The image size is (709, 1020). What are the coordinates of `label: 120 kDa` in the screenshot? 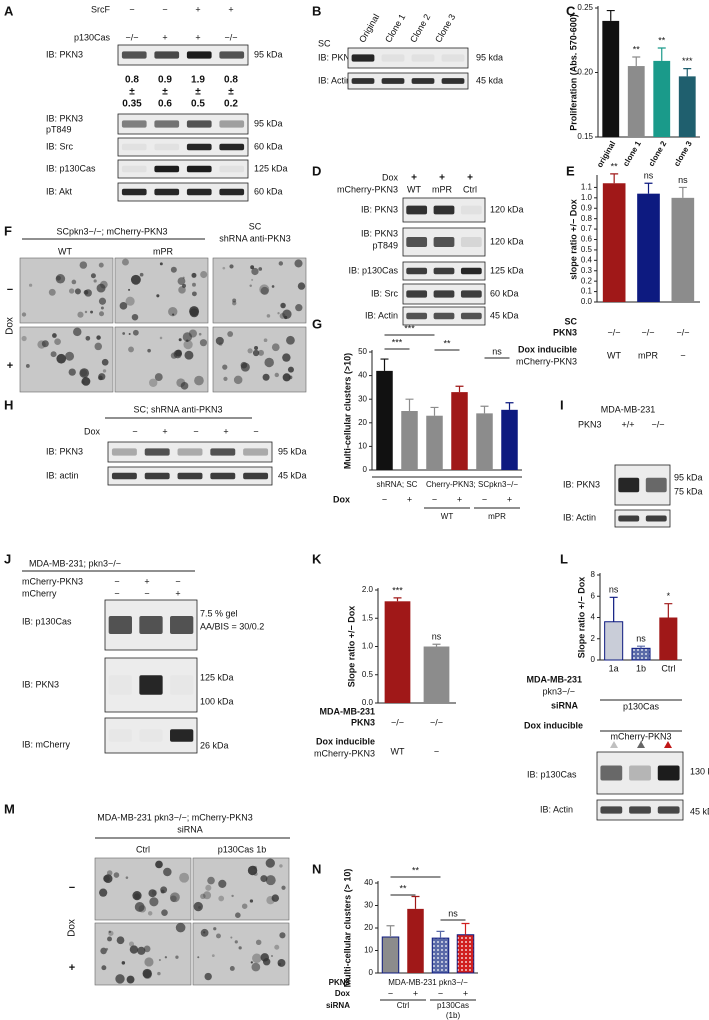 It's located at (507, 241).